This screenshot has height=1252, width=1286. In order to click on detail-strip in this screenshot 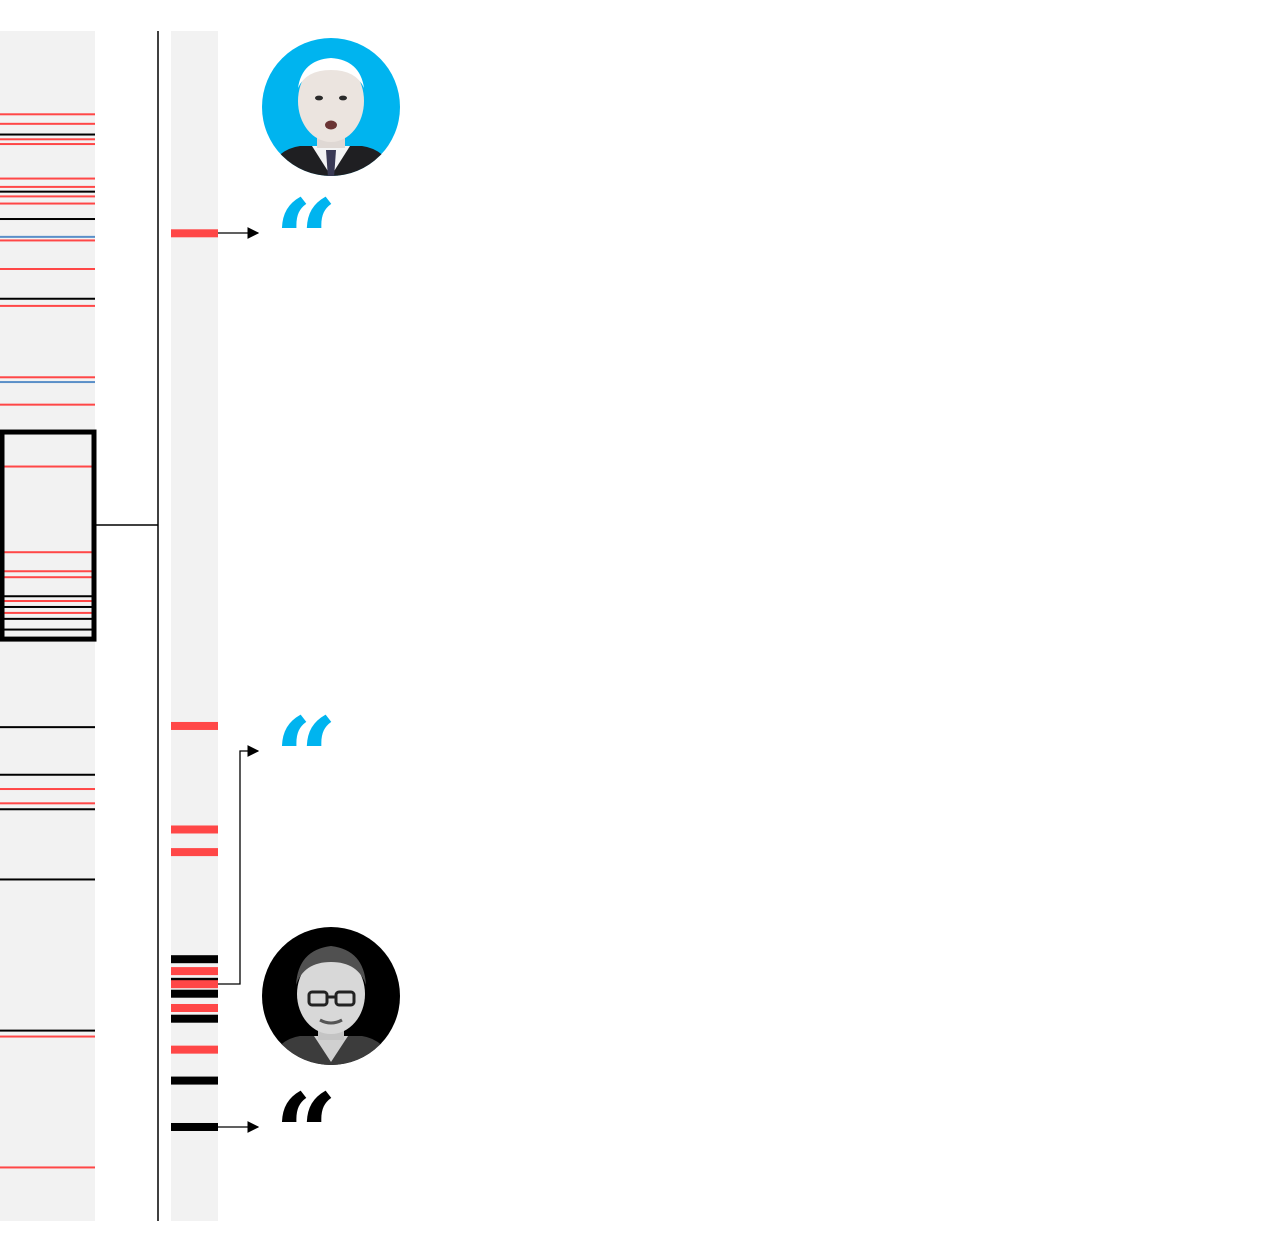, I will do `click(194, 626)`.